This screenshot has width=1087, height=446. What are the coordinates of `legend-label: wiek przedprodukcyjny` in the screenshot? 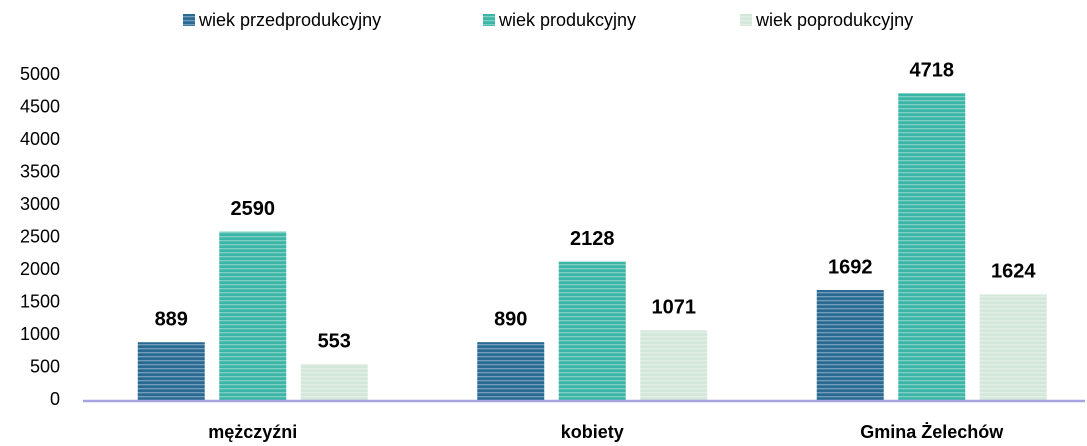 It's located at (289, 20).